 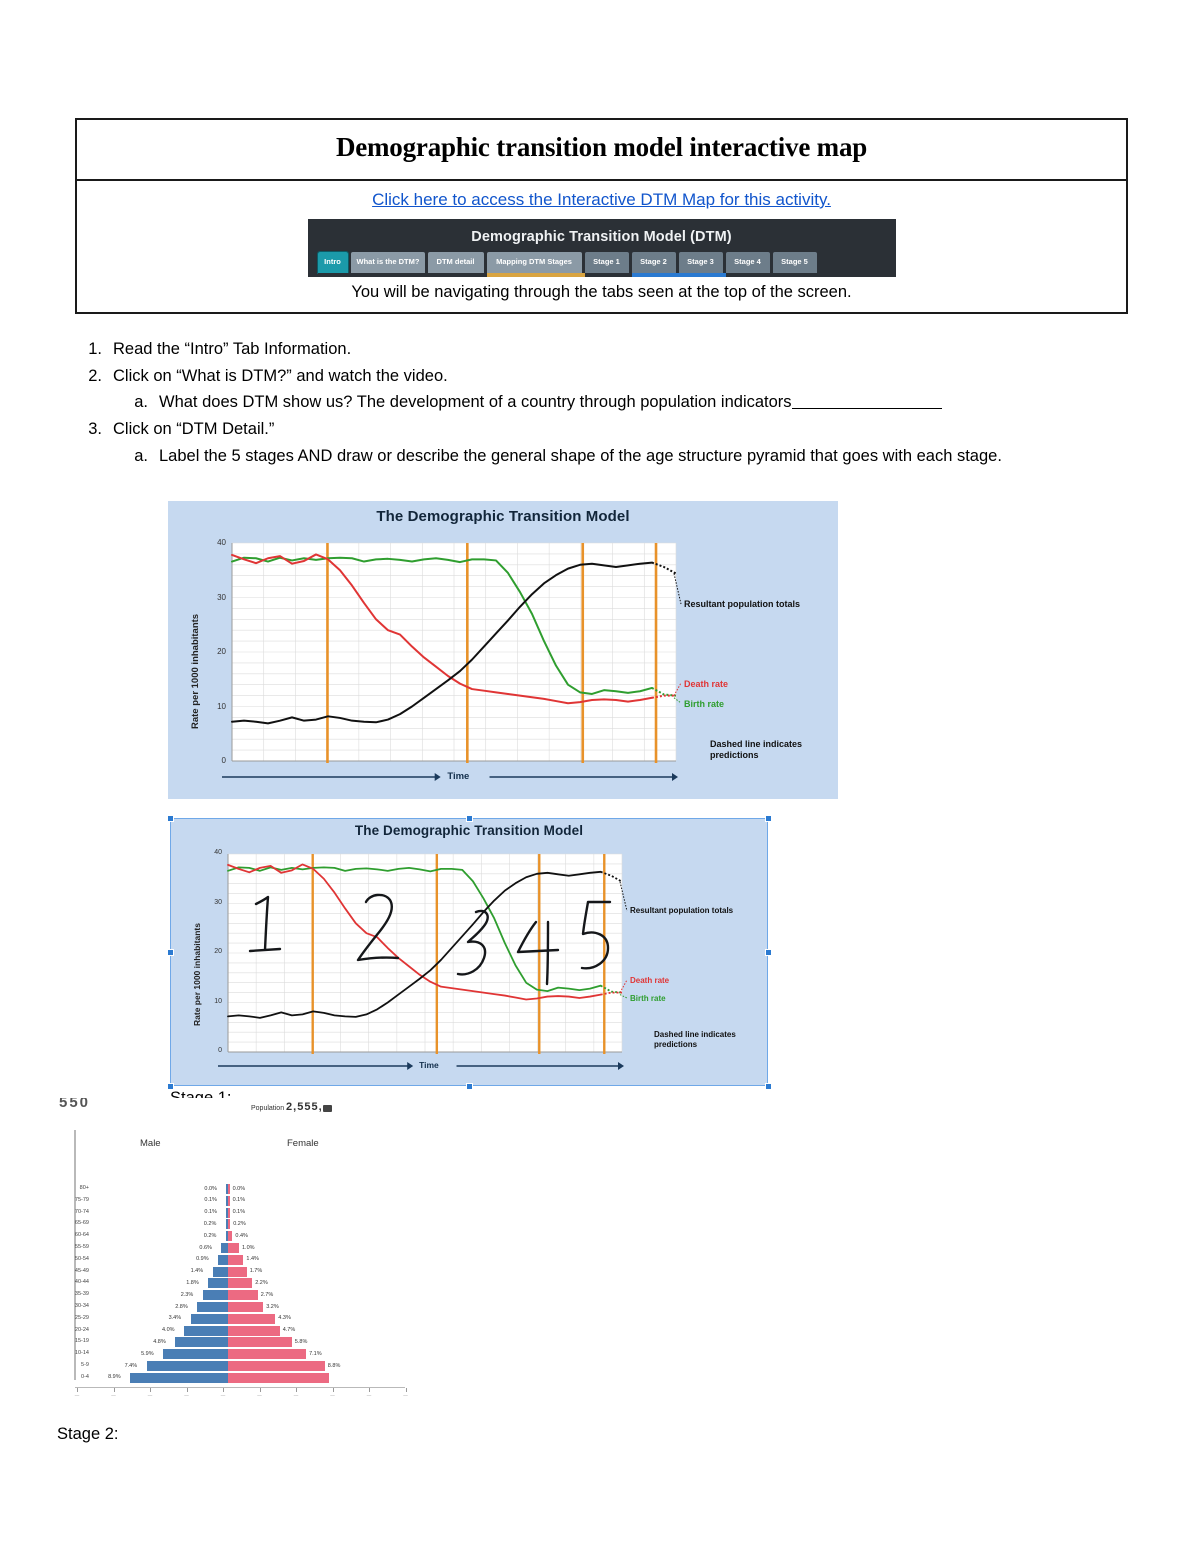 What do you see at coordinates (332, 262) in the screenshot?
I see `app-tab-intro: Intro` at bounding box center [332, 262].